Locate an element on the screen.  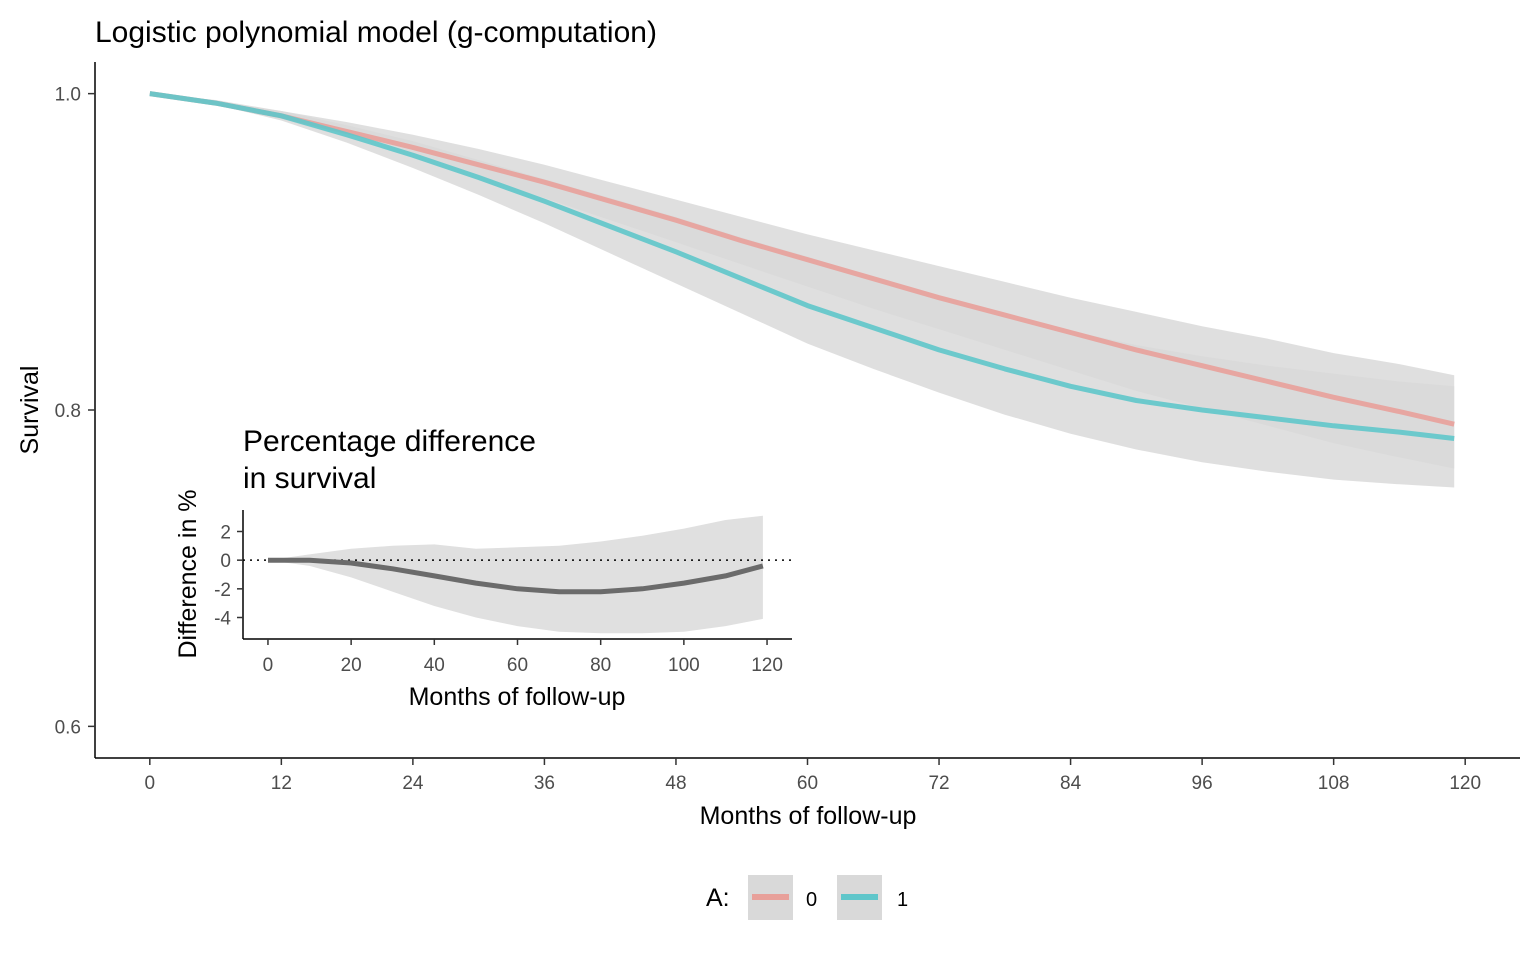
inset-series-line is located at coordinates (516, 576).